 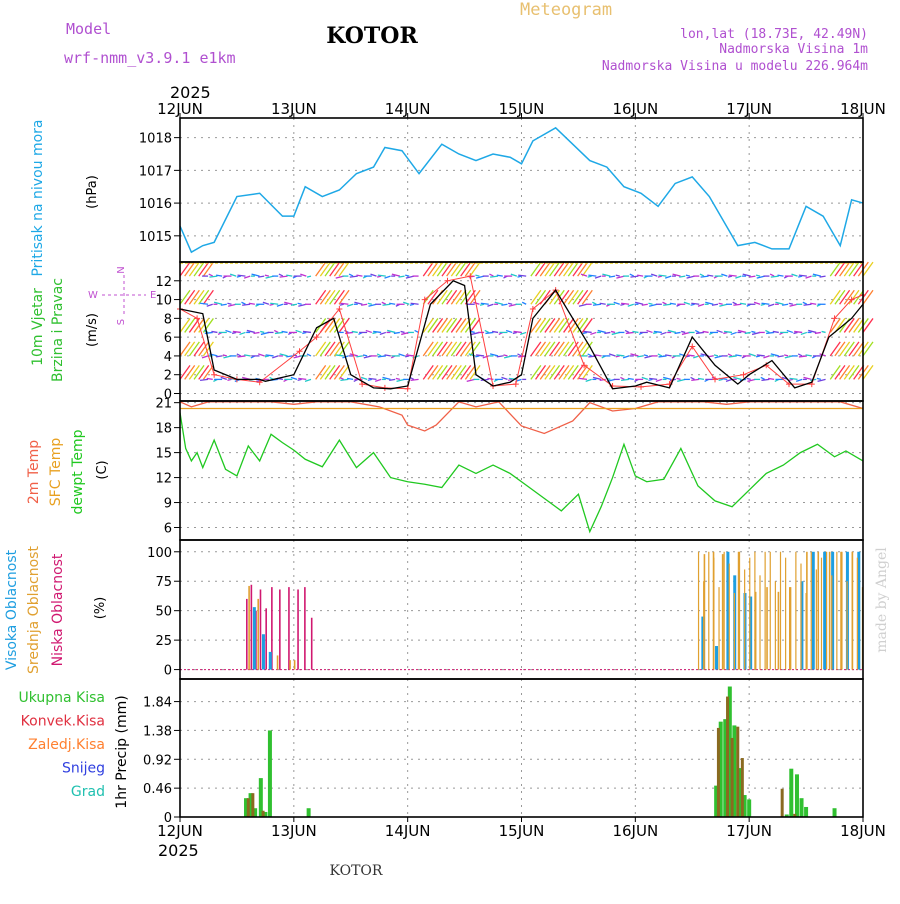 I want to click on wind-ylabel: 10m Vjetar, so click(x=38, y=327).